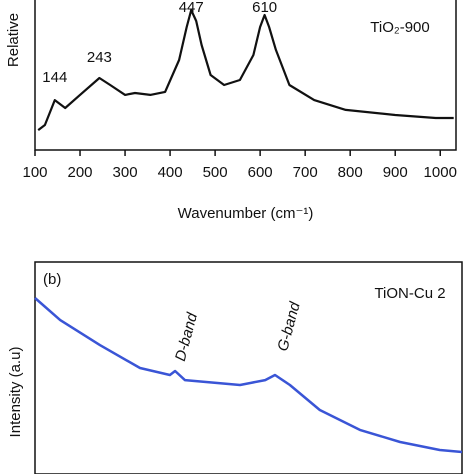 The width and height of the screenshot is (474, 474). What do you see at coordinates (54, 77) in the screenshot?
I see `peak-annotation: 144` at bounding box center [54, 77].